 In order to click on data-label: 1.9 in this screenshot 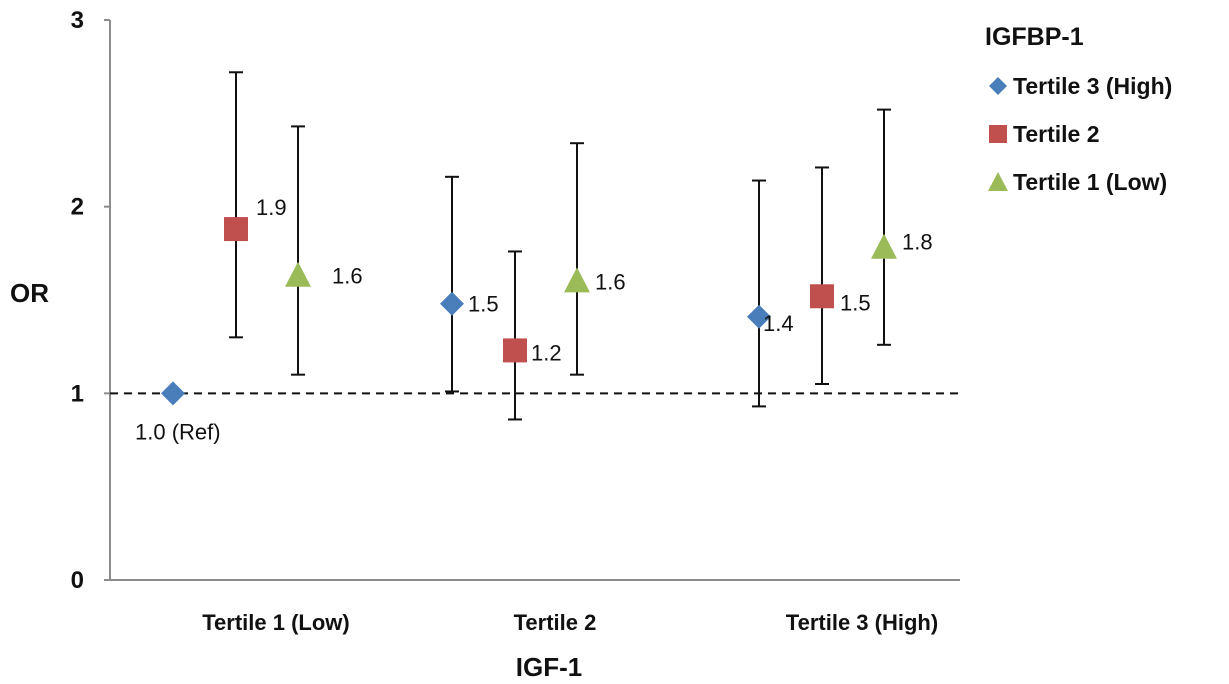, I will do `click(271, 207)`.